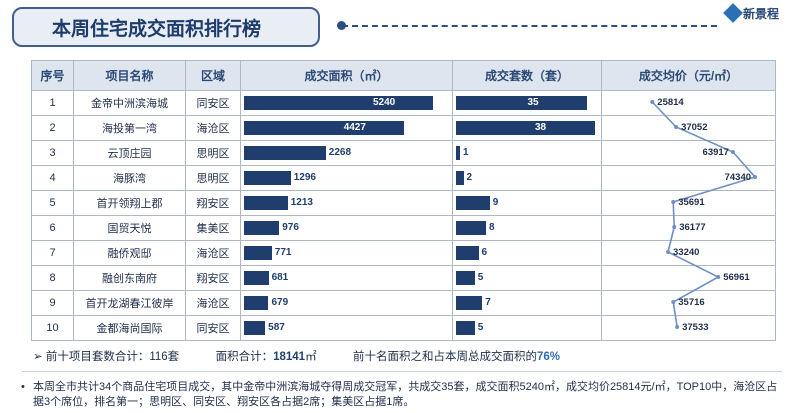  Describe the element at coordinates (346, 75) in the screenshot. I see `col-header-area: 成交面积（㎡）` at that location.